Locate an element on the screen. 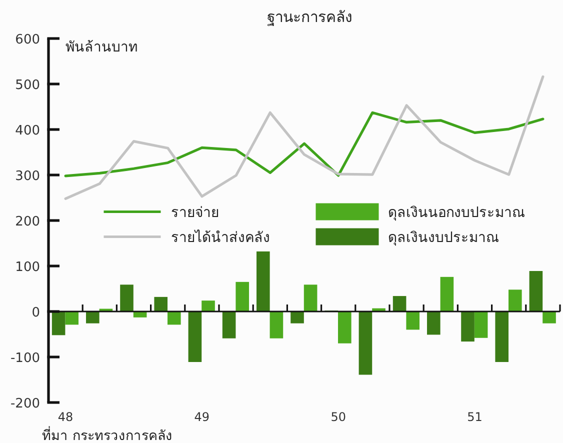 The height and width of the screenshot is (443, 563). y-tick-label: 300 is located at coordinates (27, 176).